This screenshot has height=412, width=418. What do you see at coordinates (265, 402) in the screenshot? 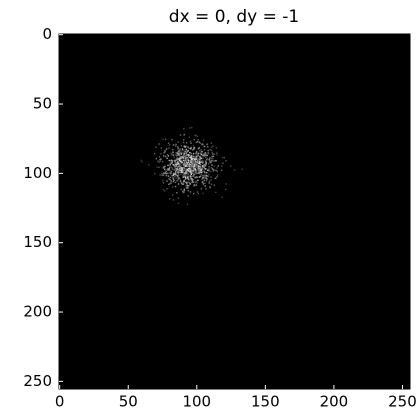
I see `x-tick-label: 150` at bounding box center [265, 402].